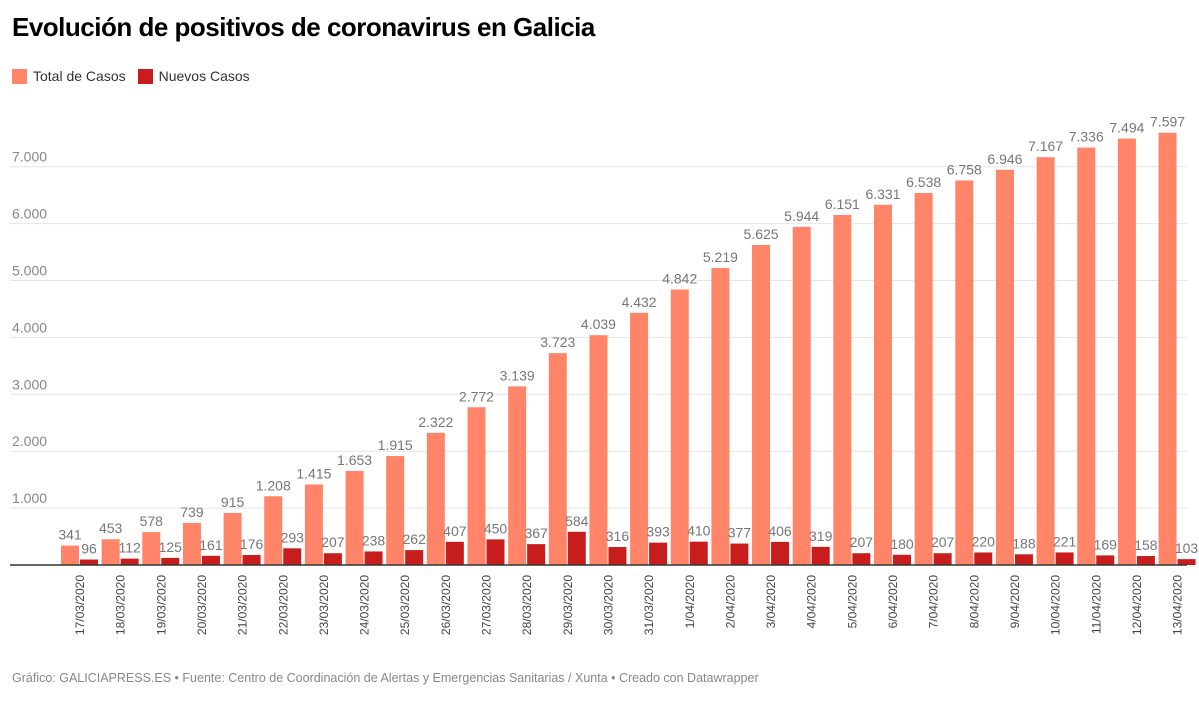 This screenshot has height=709, width=1199. Describe the element at coordinates (29, 327) in the screenshot. I see `y-tick-label: 4.000` at that location.